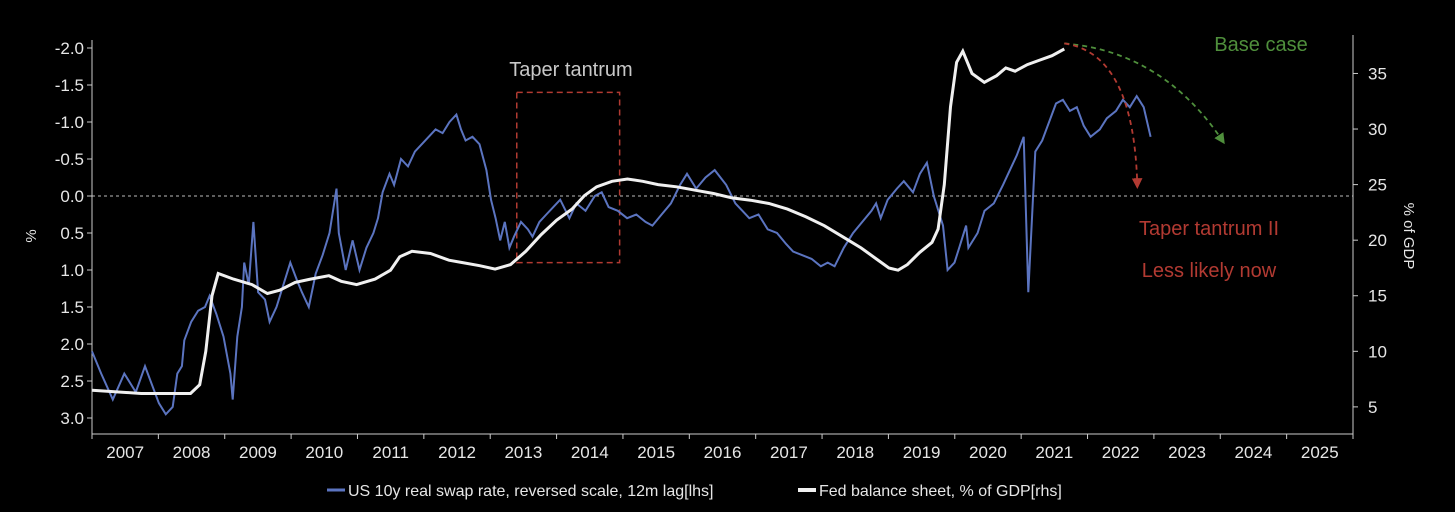  Describe the element at coordinates (72, 418) in the screenshot. I see `left-tick-label: 3.0` at that location.